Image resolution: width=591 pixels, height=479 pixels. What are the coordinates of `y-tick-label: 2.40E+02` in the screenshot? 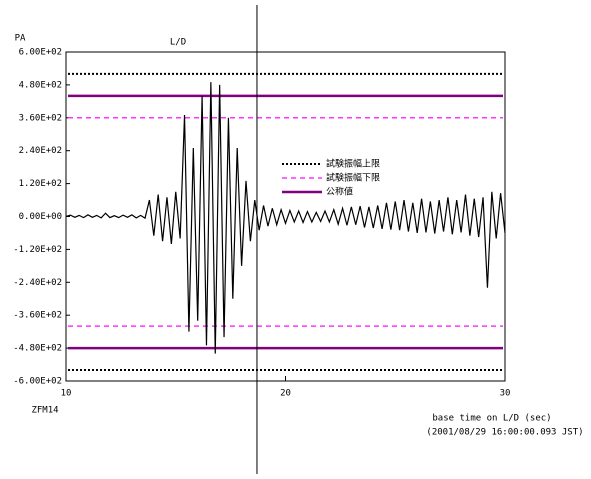 It's located at (40, 151).